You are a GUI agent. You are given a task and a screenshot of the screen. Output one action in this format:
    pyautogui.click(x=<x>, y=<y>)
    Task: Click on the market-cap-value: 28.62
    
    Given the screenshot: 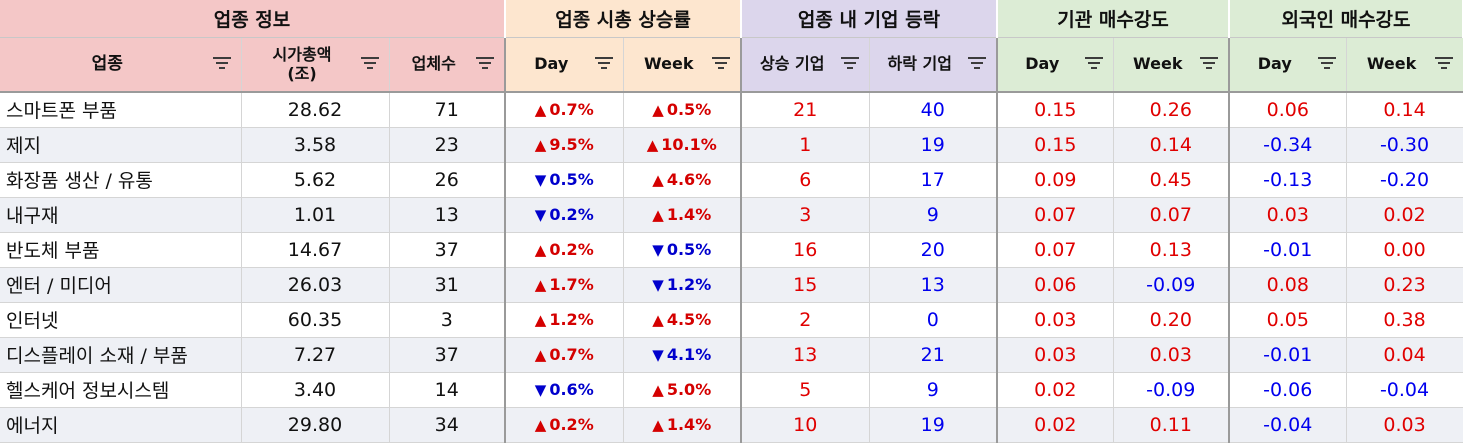 What is the action you would take?
    pyautogui.click(x=315, y=110)
    